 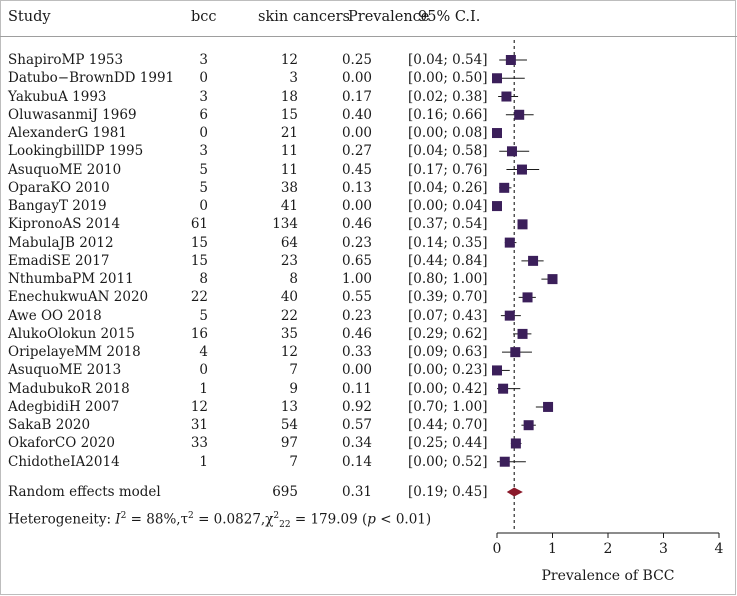 I want to click on study-name: KipronoAS 2014, so click(x=64, y=224).